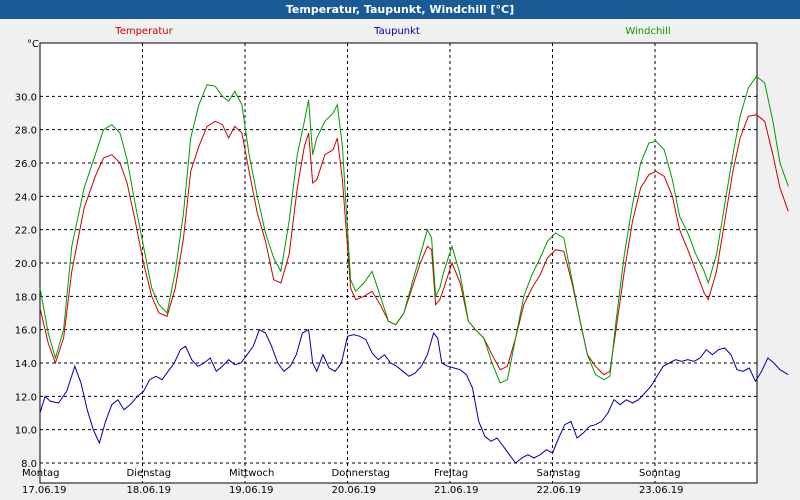 This screenshot has height=500, width=800. What do you see at coordinates (456, 490) in the screenshot?
I see `day-date-label: 21.06.19` at bounding box center [456, 490].